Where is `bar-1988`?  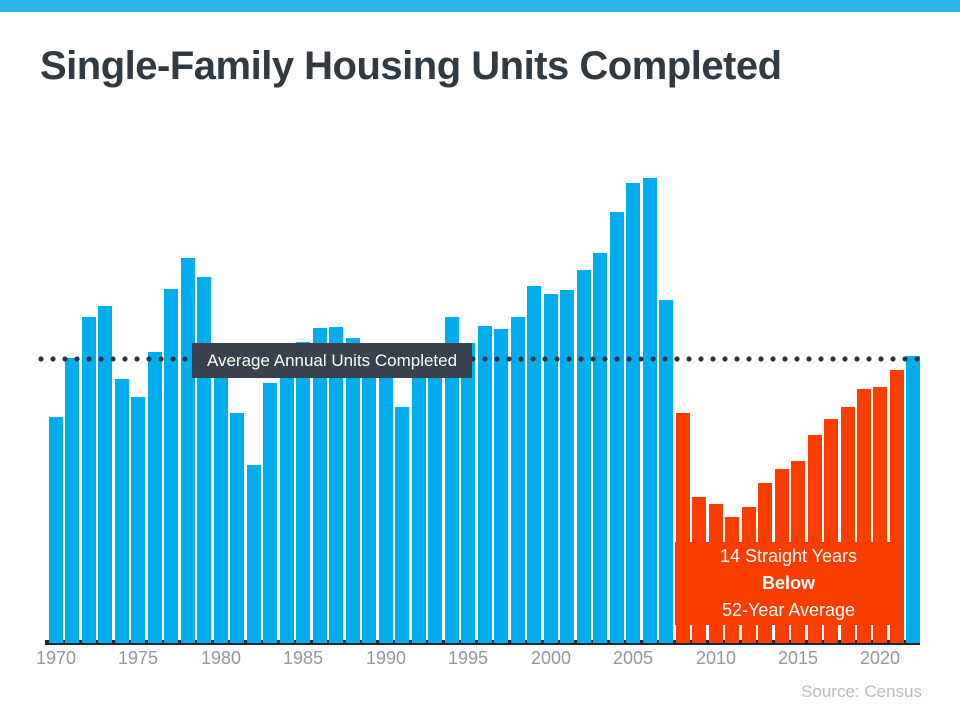
bar-1988 is located at coordinates (353, 490).